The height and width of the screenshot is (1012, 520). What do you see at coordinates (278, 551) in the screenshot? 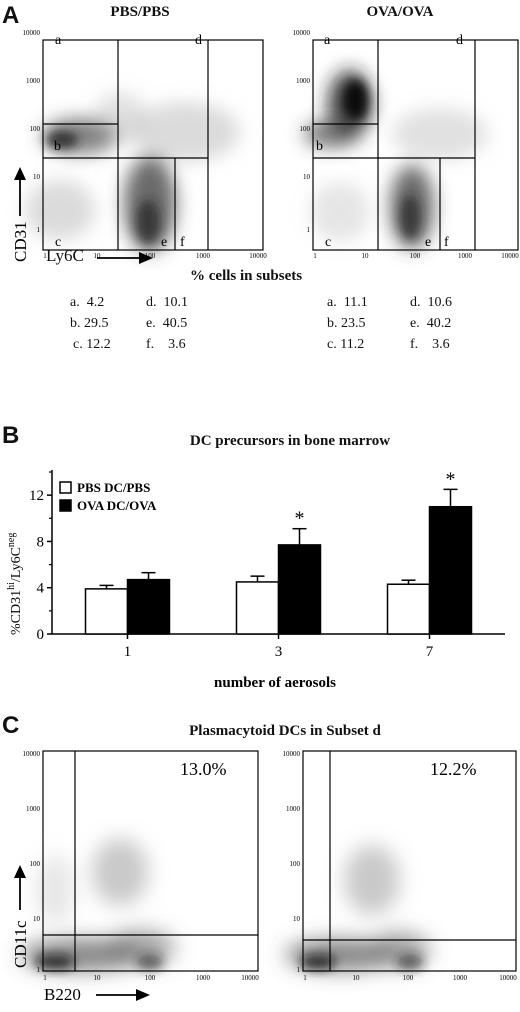
I see `bar-chart-marks: **` at bounding box center [278, 551].